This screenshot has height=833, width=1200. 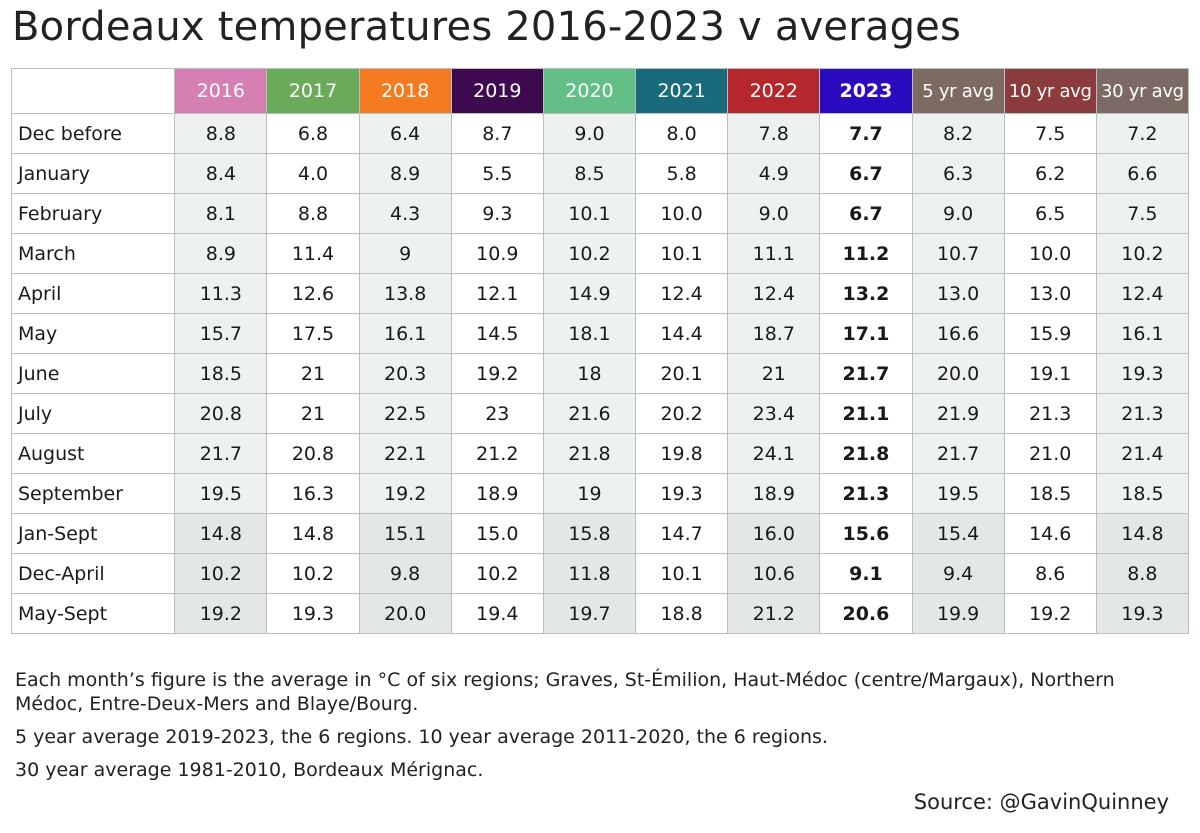 I want to click on table-row: January 8.4 4.0 8.9 5.5 8.5 5.8 4.9 6.7 6.3 6.2 6.6, so click(x=600, y=173).